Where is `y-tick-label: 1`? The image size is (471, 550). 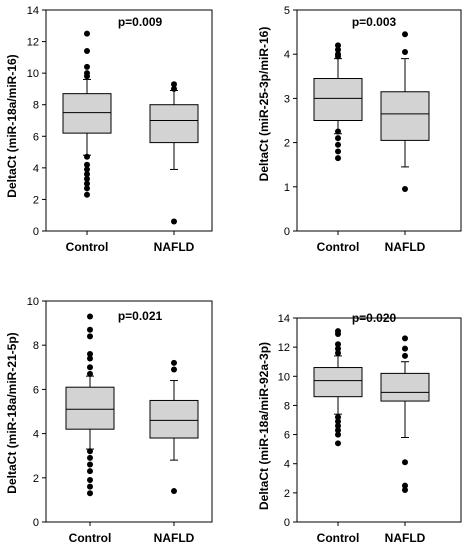 y-tick-label: 1 is located at coordinates (287, 188).